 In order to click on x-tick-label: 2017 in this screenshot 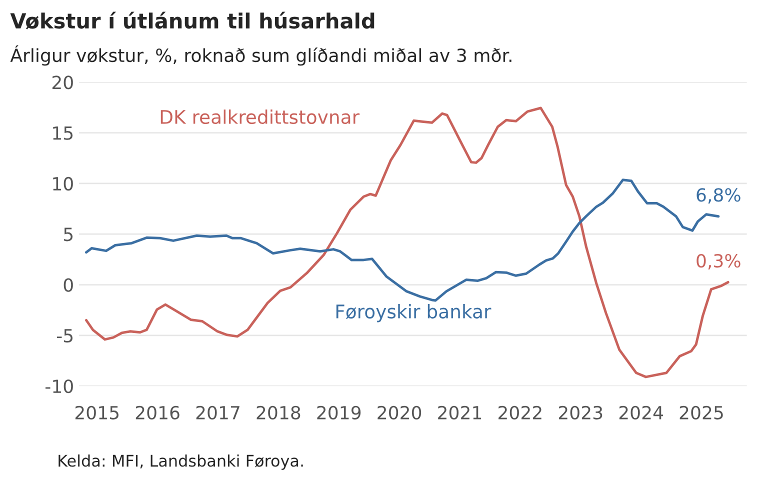, I will do `click(218, 413)`.